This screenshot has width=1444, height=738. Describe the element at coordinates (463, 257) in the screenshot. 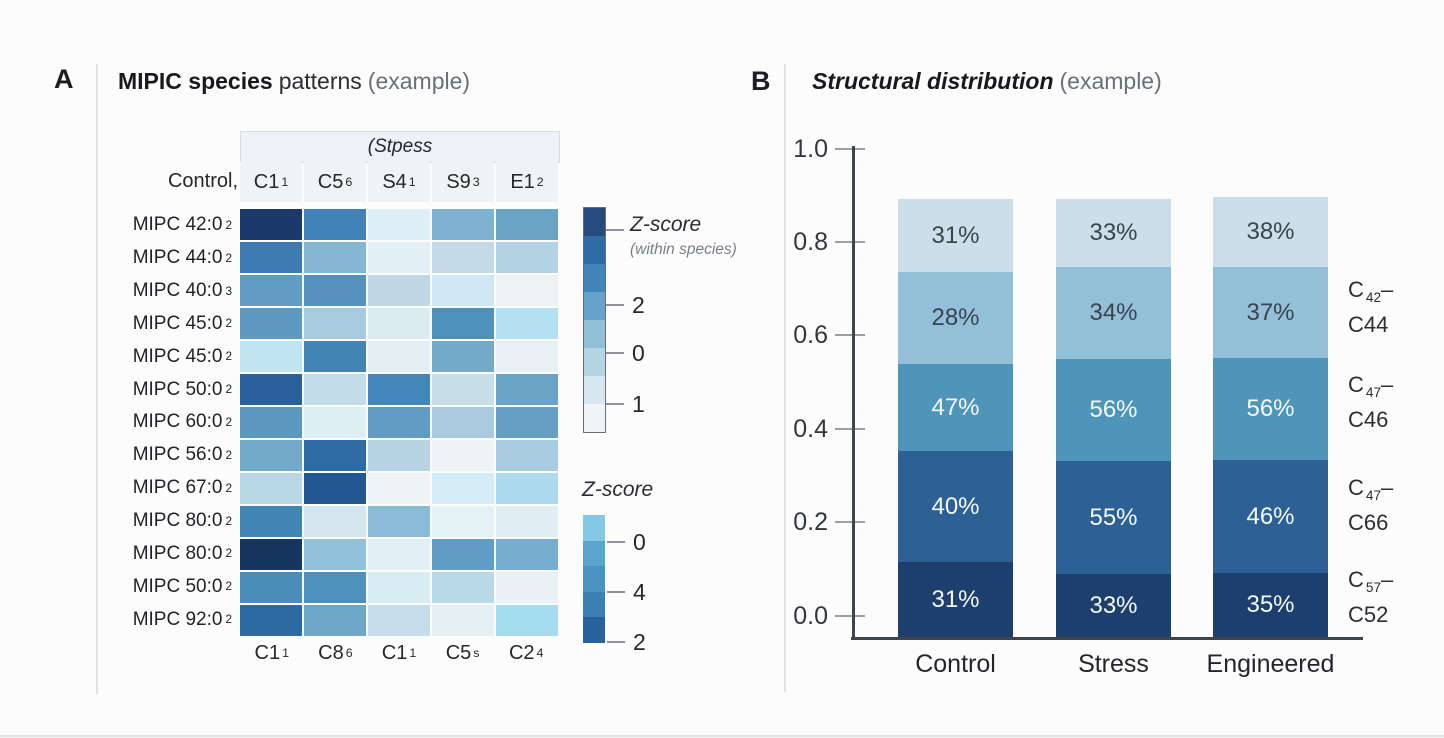

I see `heatmap-cell-r2c4` at that location.